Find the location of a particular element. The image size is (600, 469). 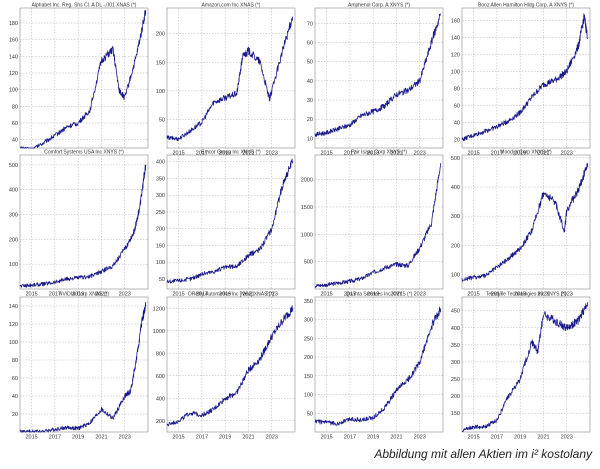

y-tick-label: 180 is located at coordinates (13, 24).